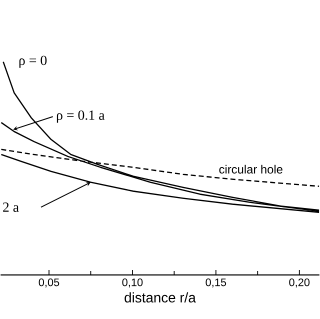 The image size is (320, 319). Describe the element at coordinates (49, 283) in the screenshot. I see `x-tick-label: 0,05` at that location.